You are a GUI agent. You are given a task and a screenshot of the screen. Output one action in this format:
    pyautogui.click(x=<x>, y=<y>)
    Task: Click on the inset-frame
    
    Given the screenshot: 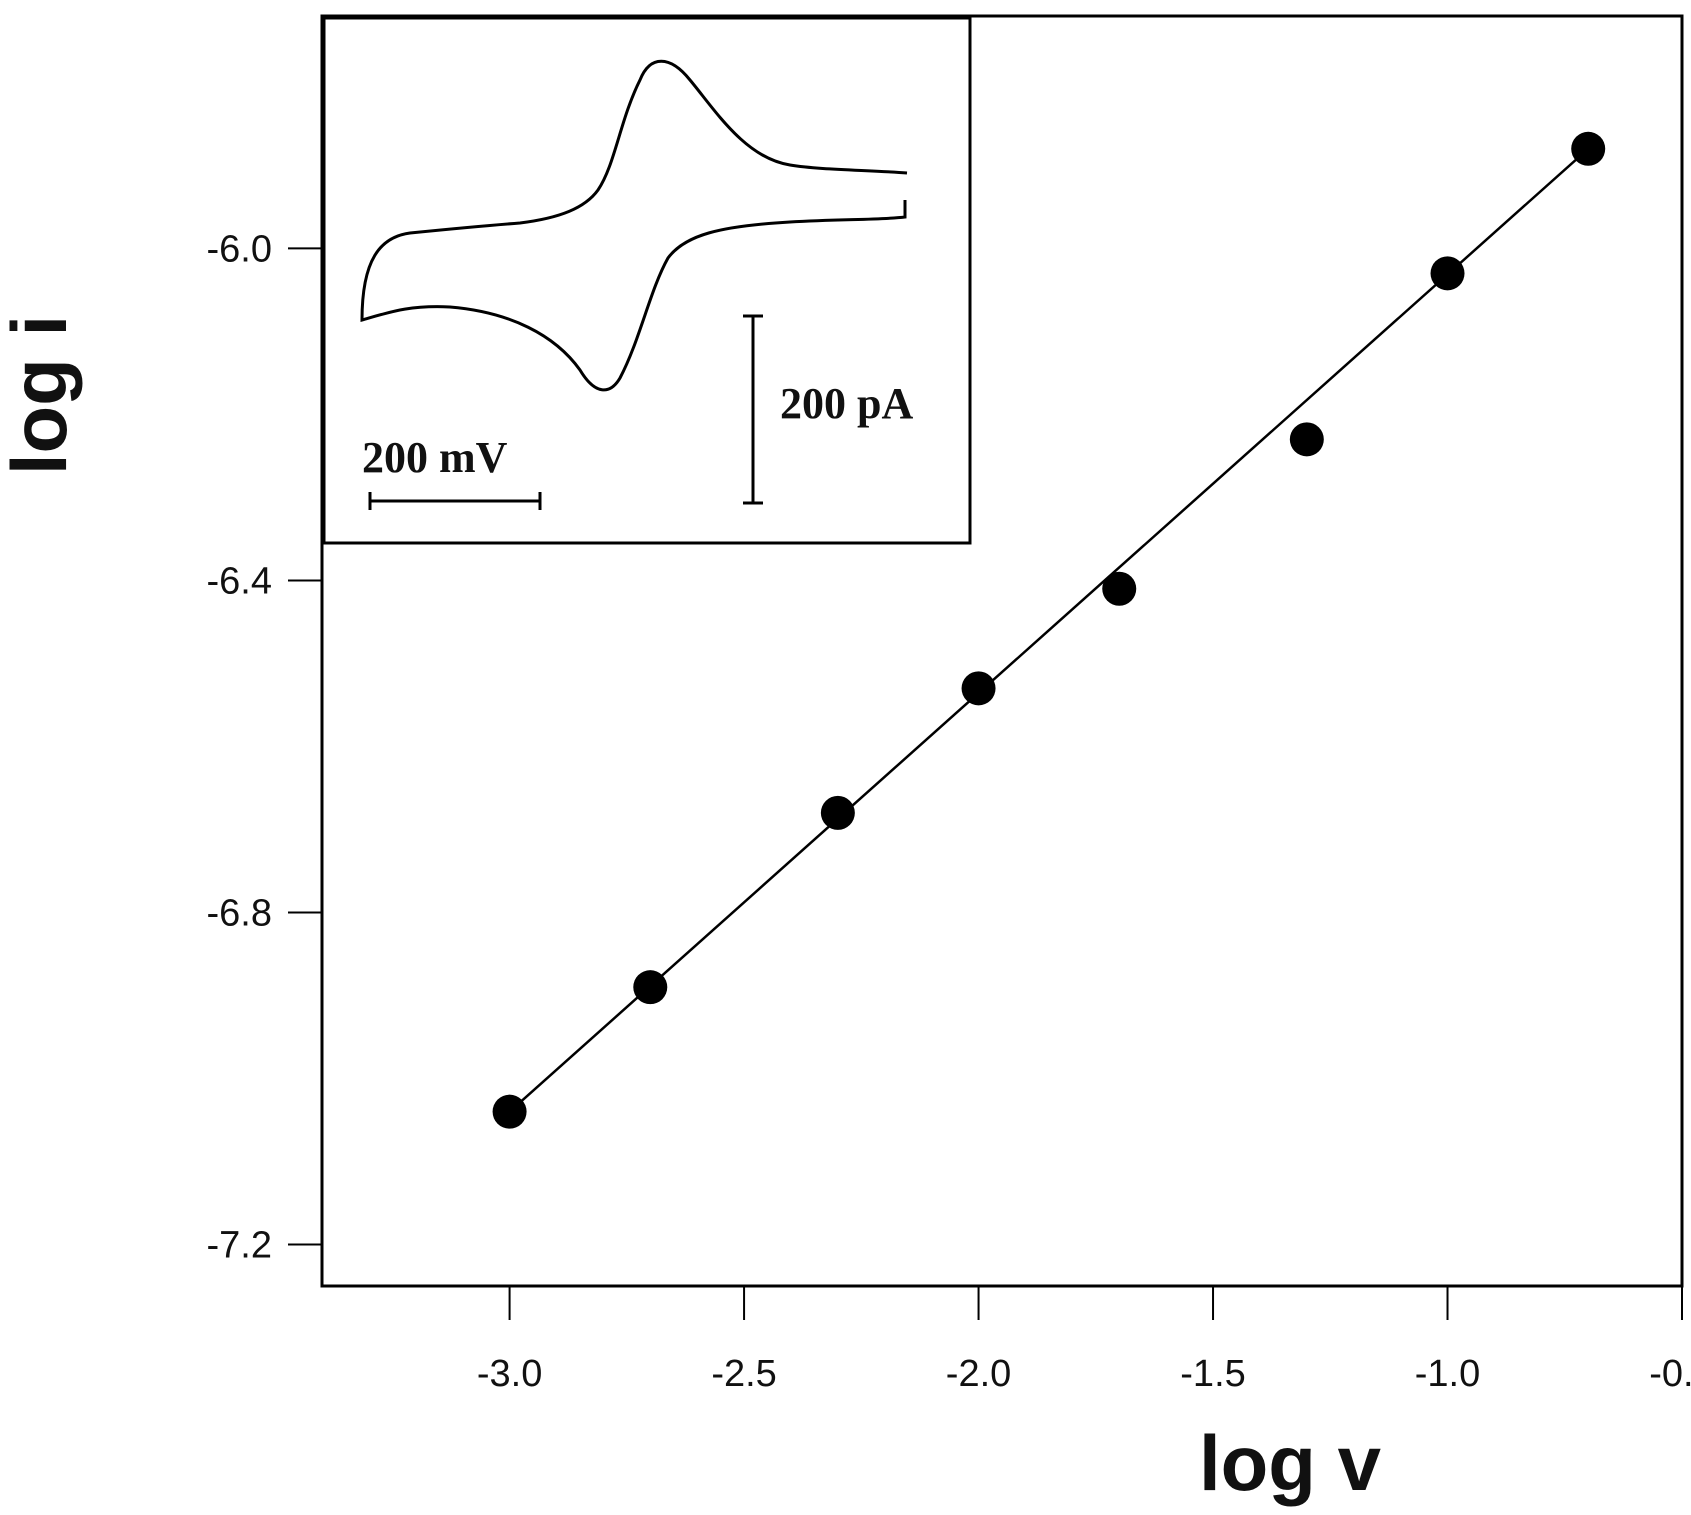 What is the action you would take?
    pyautogui.click(x=647, y=280)
    